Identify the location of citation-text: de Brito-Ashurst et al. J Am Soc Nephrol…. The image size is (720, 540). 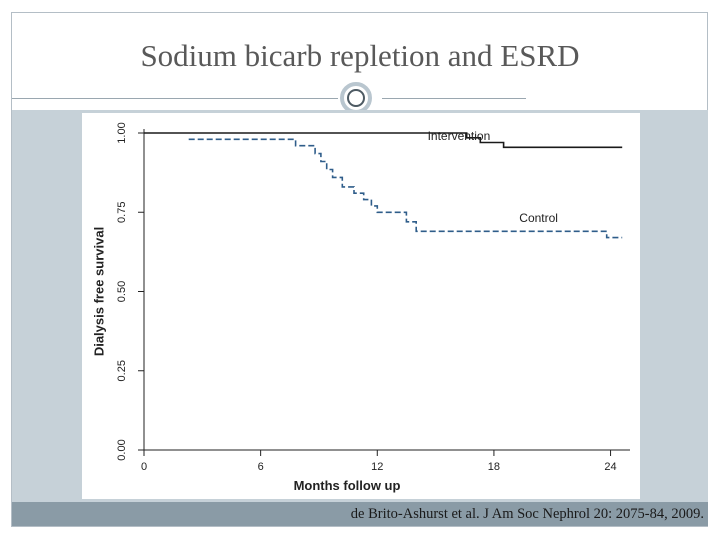
(527, 514).